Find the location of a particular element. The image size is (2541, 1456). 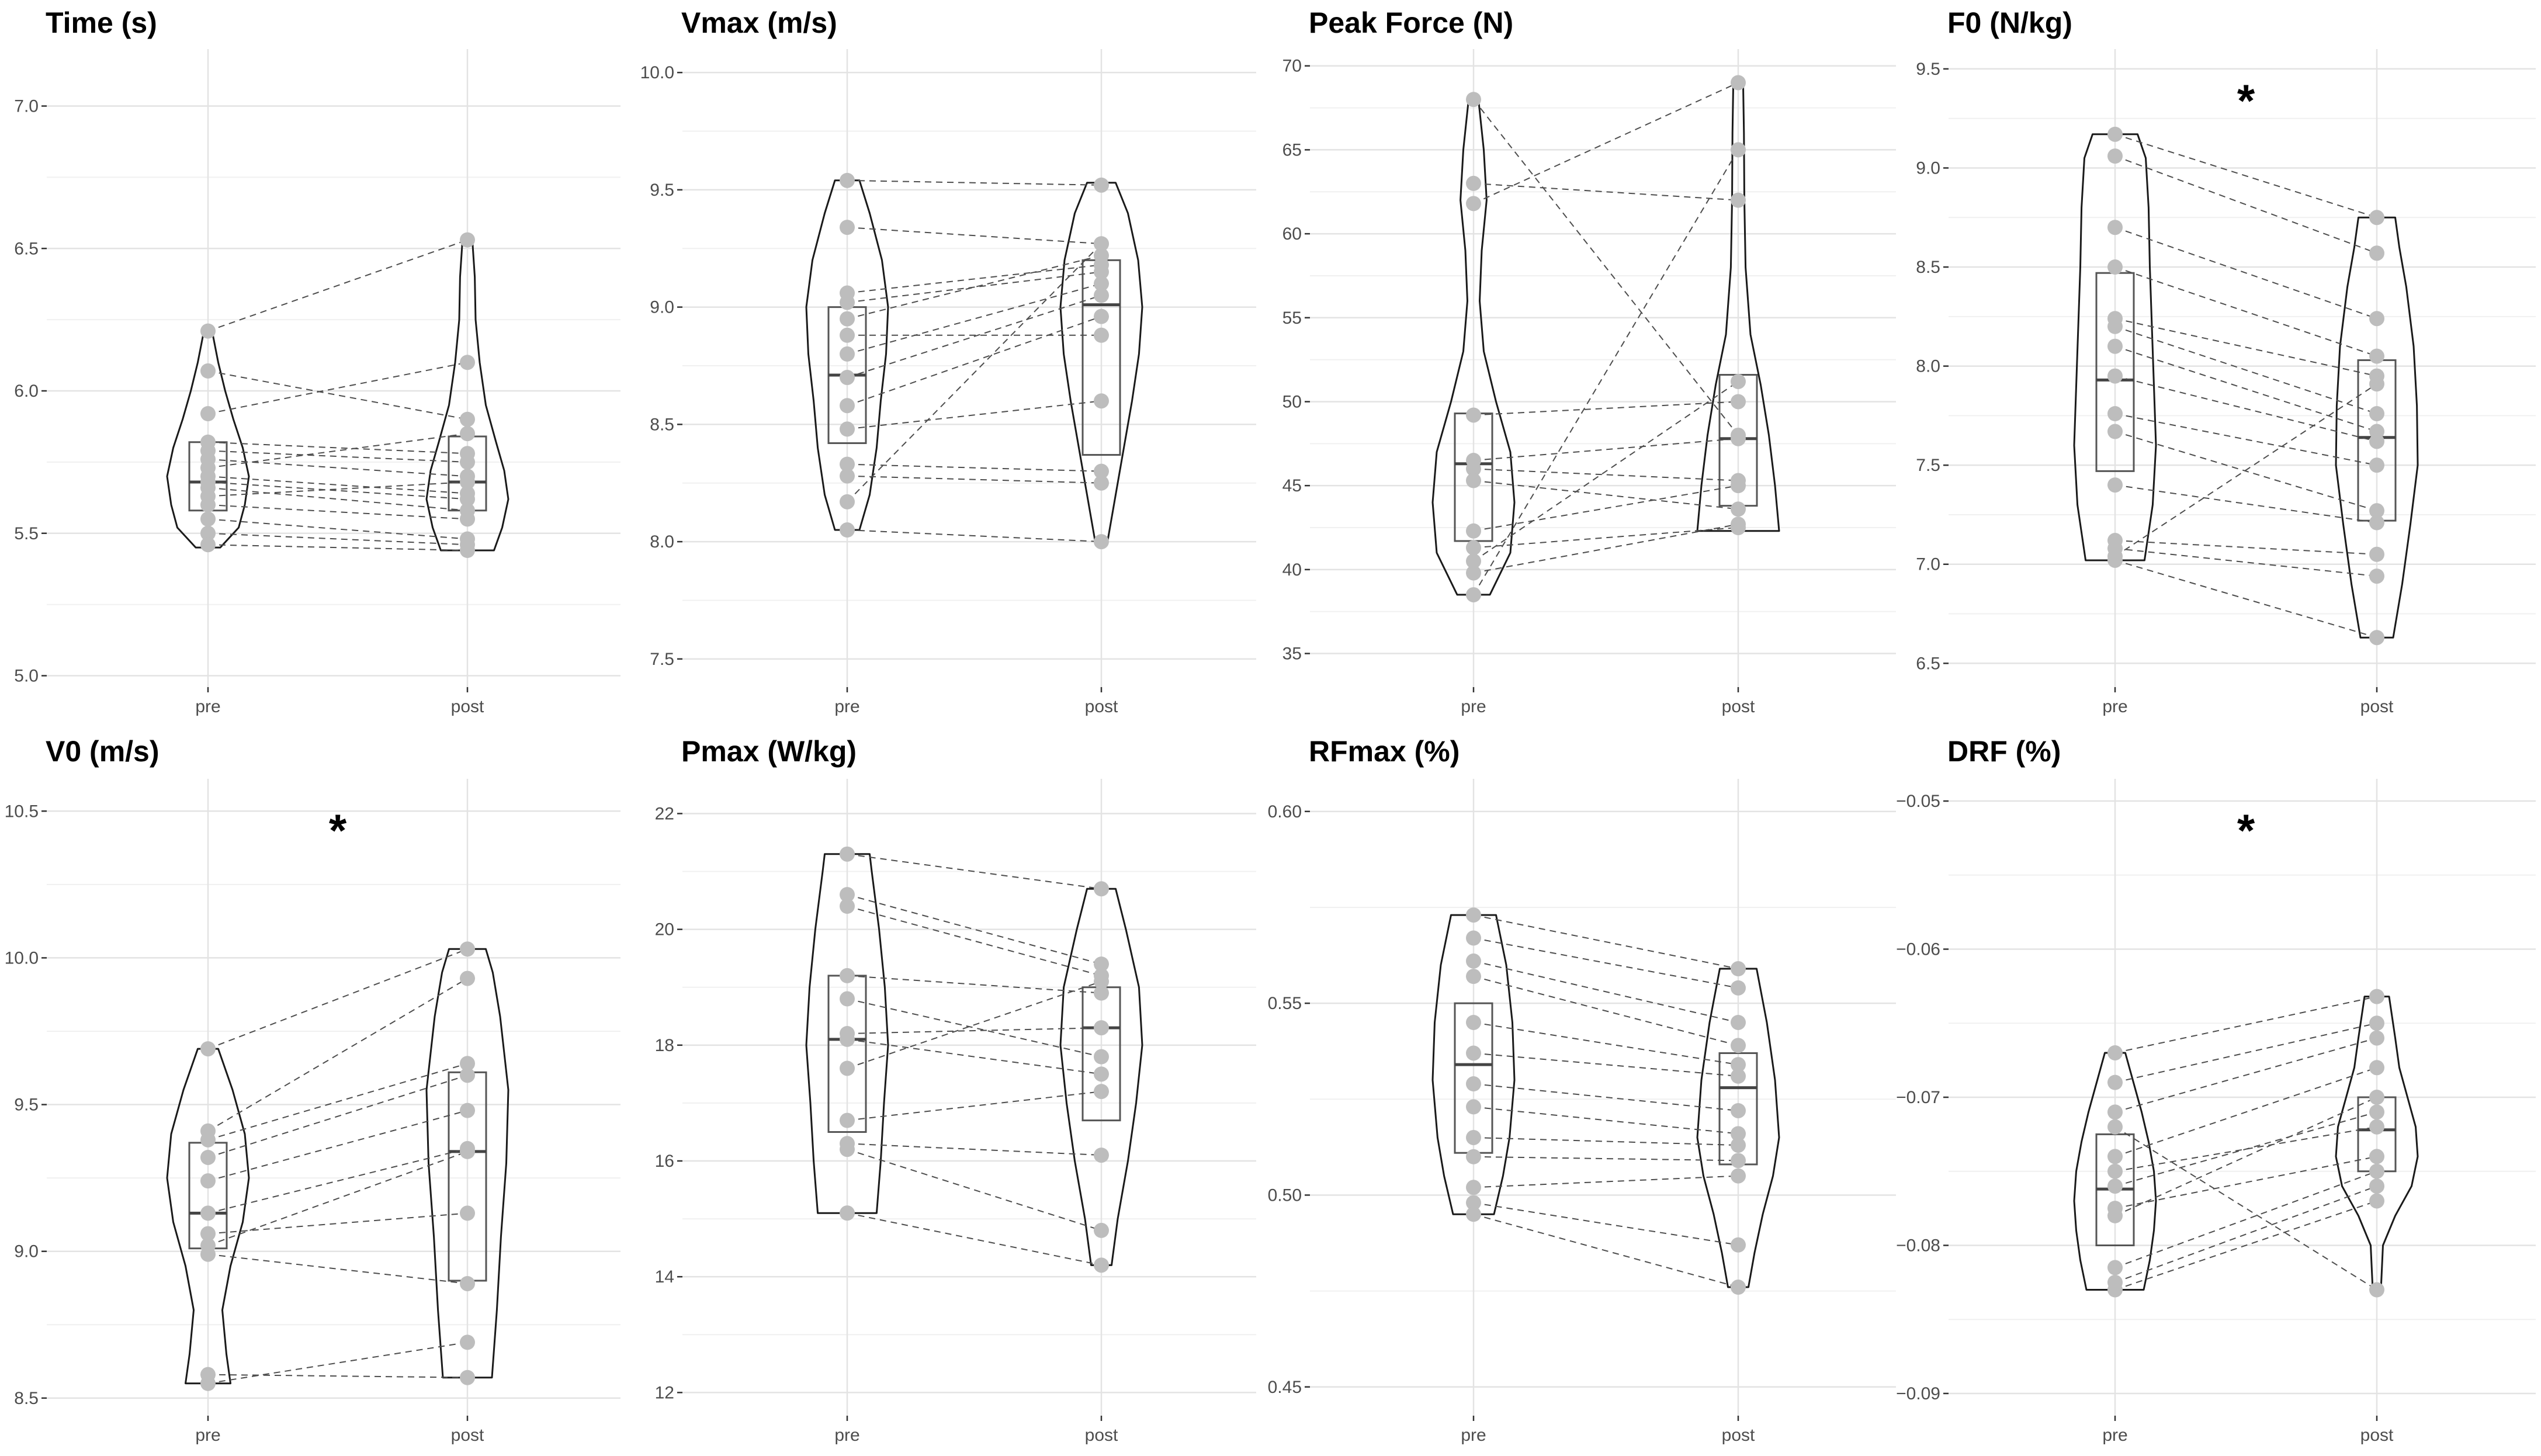

y-tick-label: 0.45 is located at coordinates (1285, 1387).